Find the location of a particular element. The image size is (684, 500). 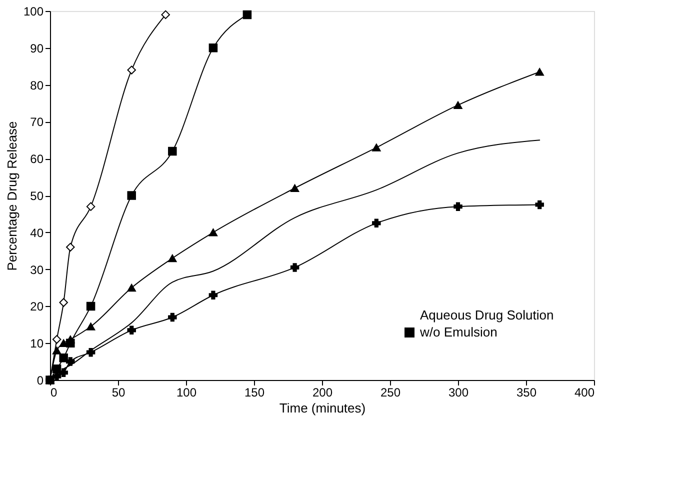

y-tick-label: 70 is located at coordinates (37, 122).